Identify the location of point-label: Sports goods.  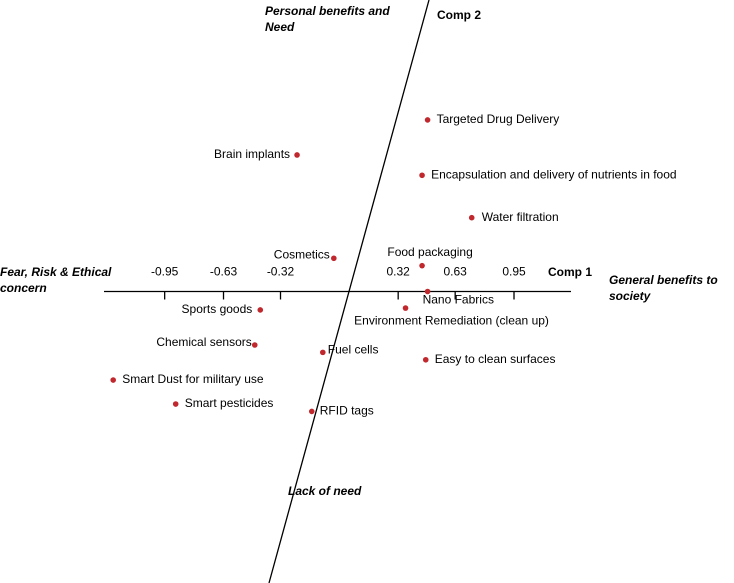
(217, 309).